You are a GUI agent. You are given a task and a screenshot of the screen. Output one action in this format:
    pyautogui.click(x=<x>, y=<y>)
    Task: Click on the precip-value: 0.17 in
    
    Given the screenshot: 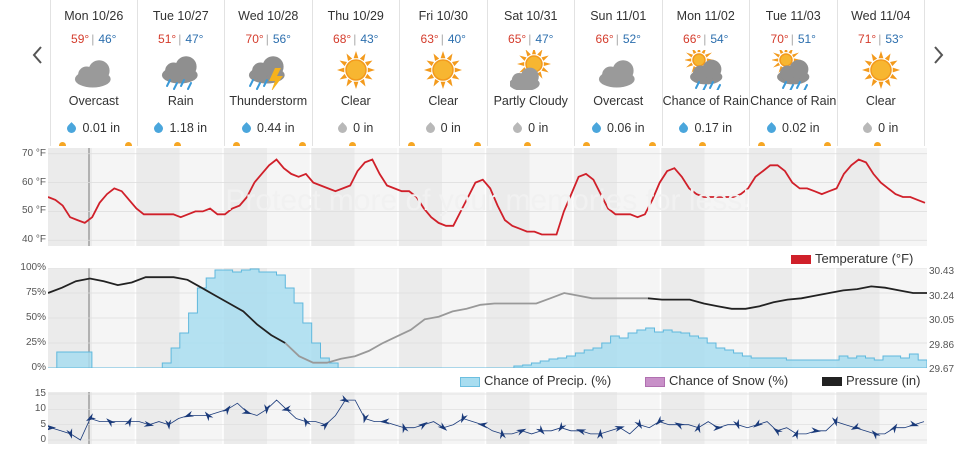 What is the action you would take?
    pyautogui.click(x=713, y=128)
    